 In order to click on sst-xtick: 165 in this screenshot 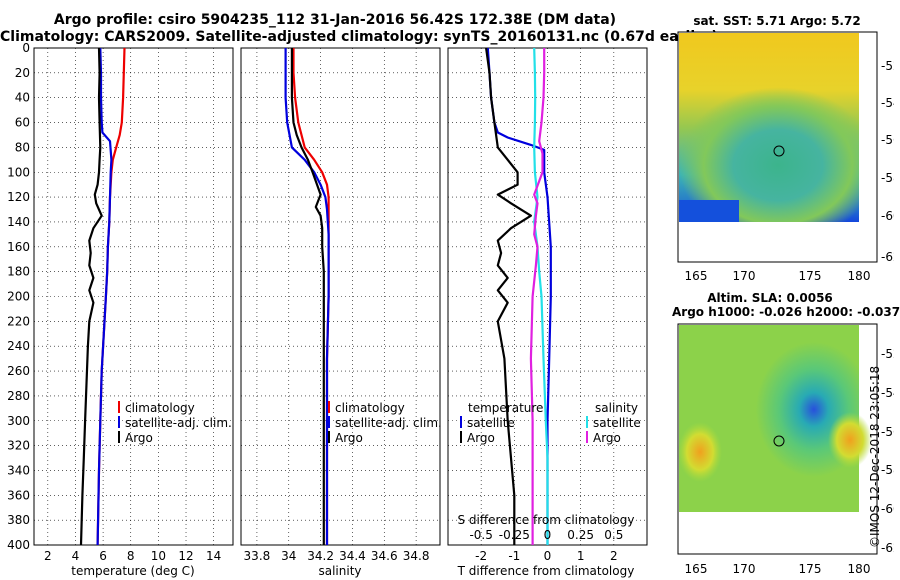, I will do `click(696, 274)`.